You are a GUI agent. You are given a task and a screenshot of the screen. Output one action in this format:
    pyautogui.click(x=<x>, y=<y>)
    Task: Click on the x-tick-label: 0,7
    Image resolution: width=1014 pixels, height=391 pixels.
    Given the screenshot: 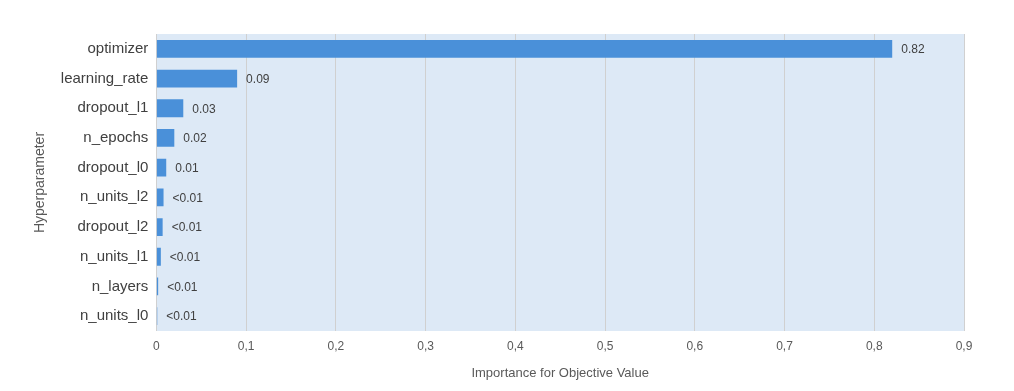 What is the action you would take?
    pyautogui.click(x=785, y=345)
    